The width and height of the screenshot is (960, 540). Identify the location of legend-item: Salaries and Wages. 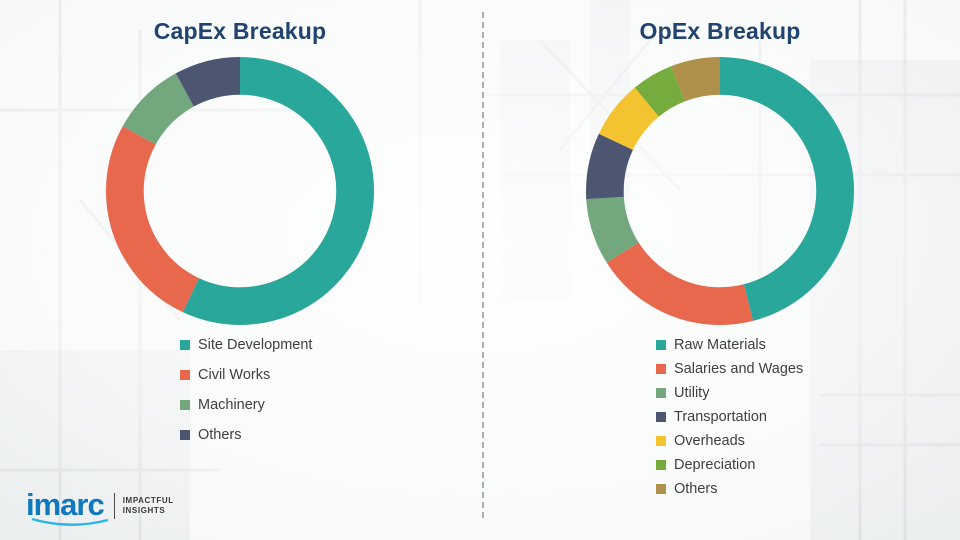
(808, 369).